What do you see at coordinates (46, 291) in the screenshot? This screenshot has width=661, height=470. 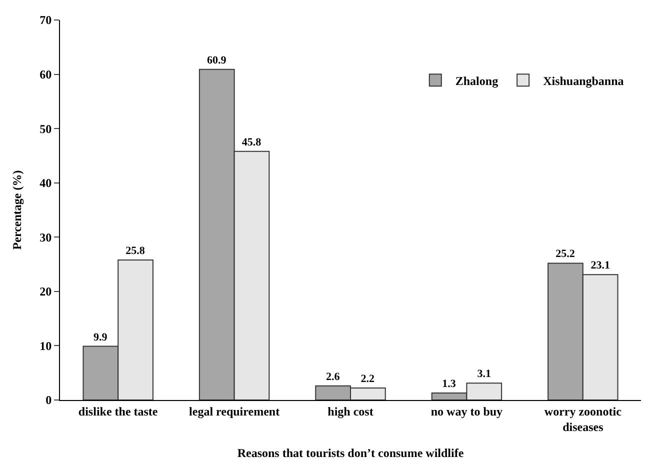 I see `y-tick-label: 20` at bounding box center [46, 291].